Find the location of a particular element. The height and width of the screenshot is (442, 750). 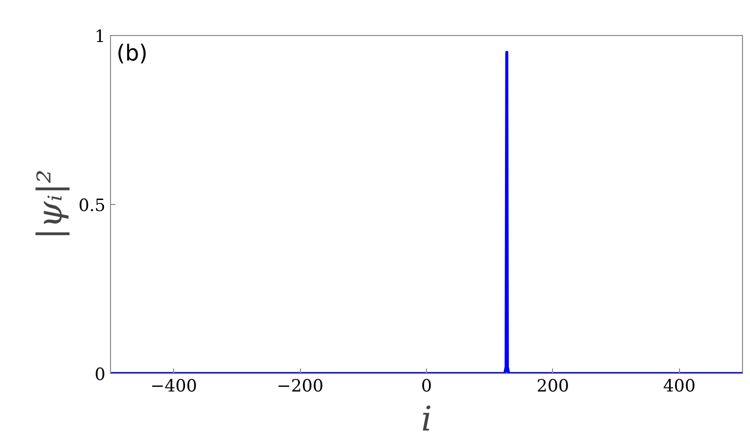

y-tick-label: 0.5 is located at coordinates (92, 206).